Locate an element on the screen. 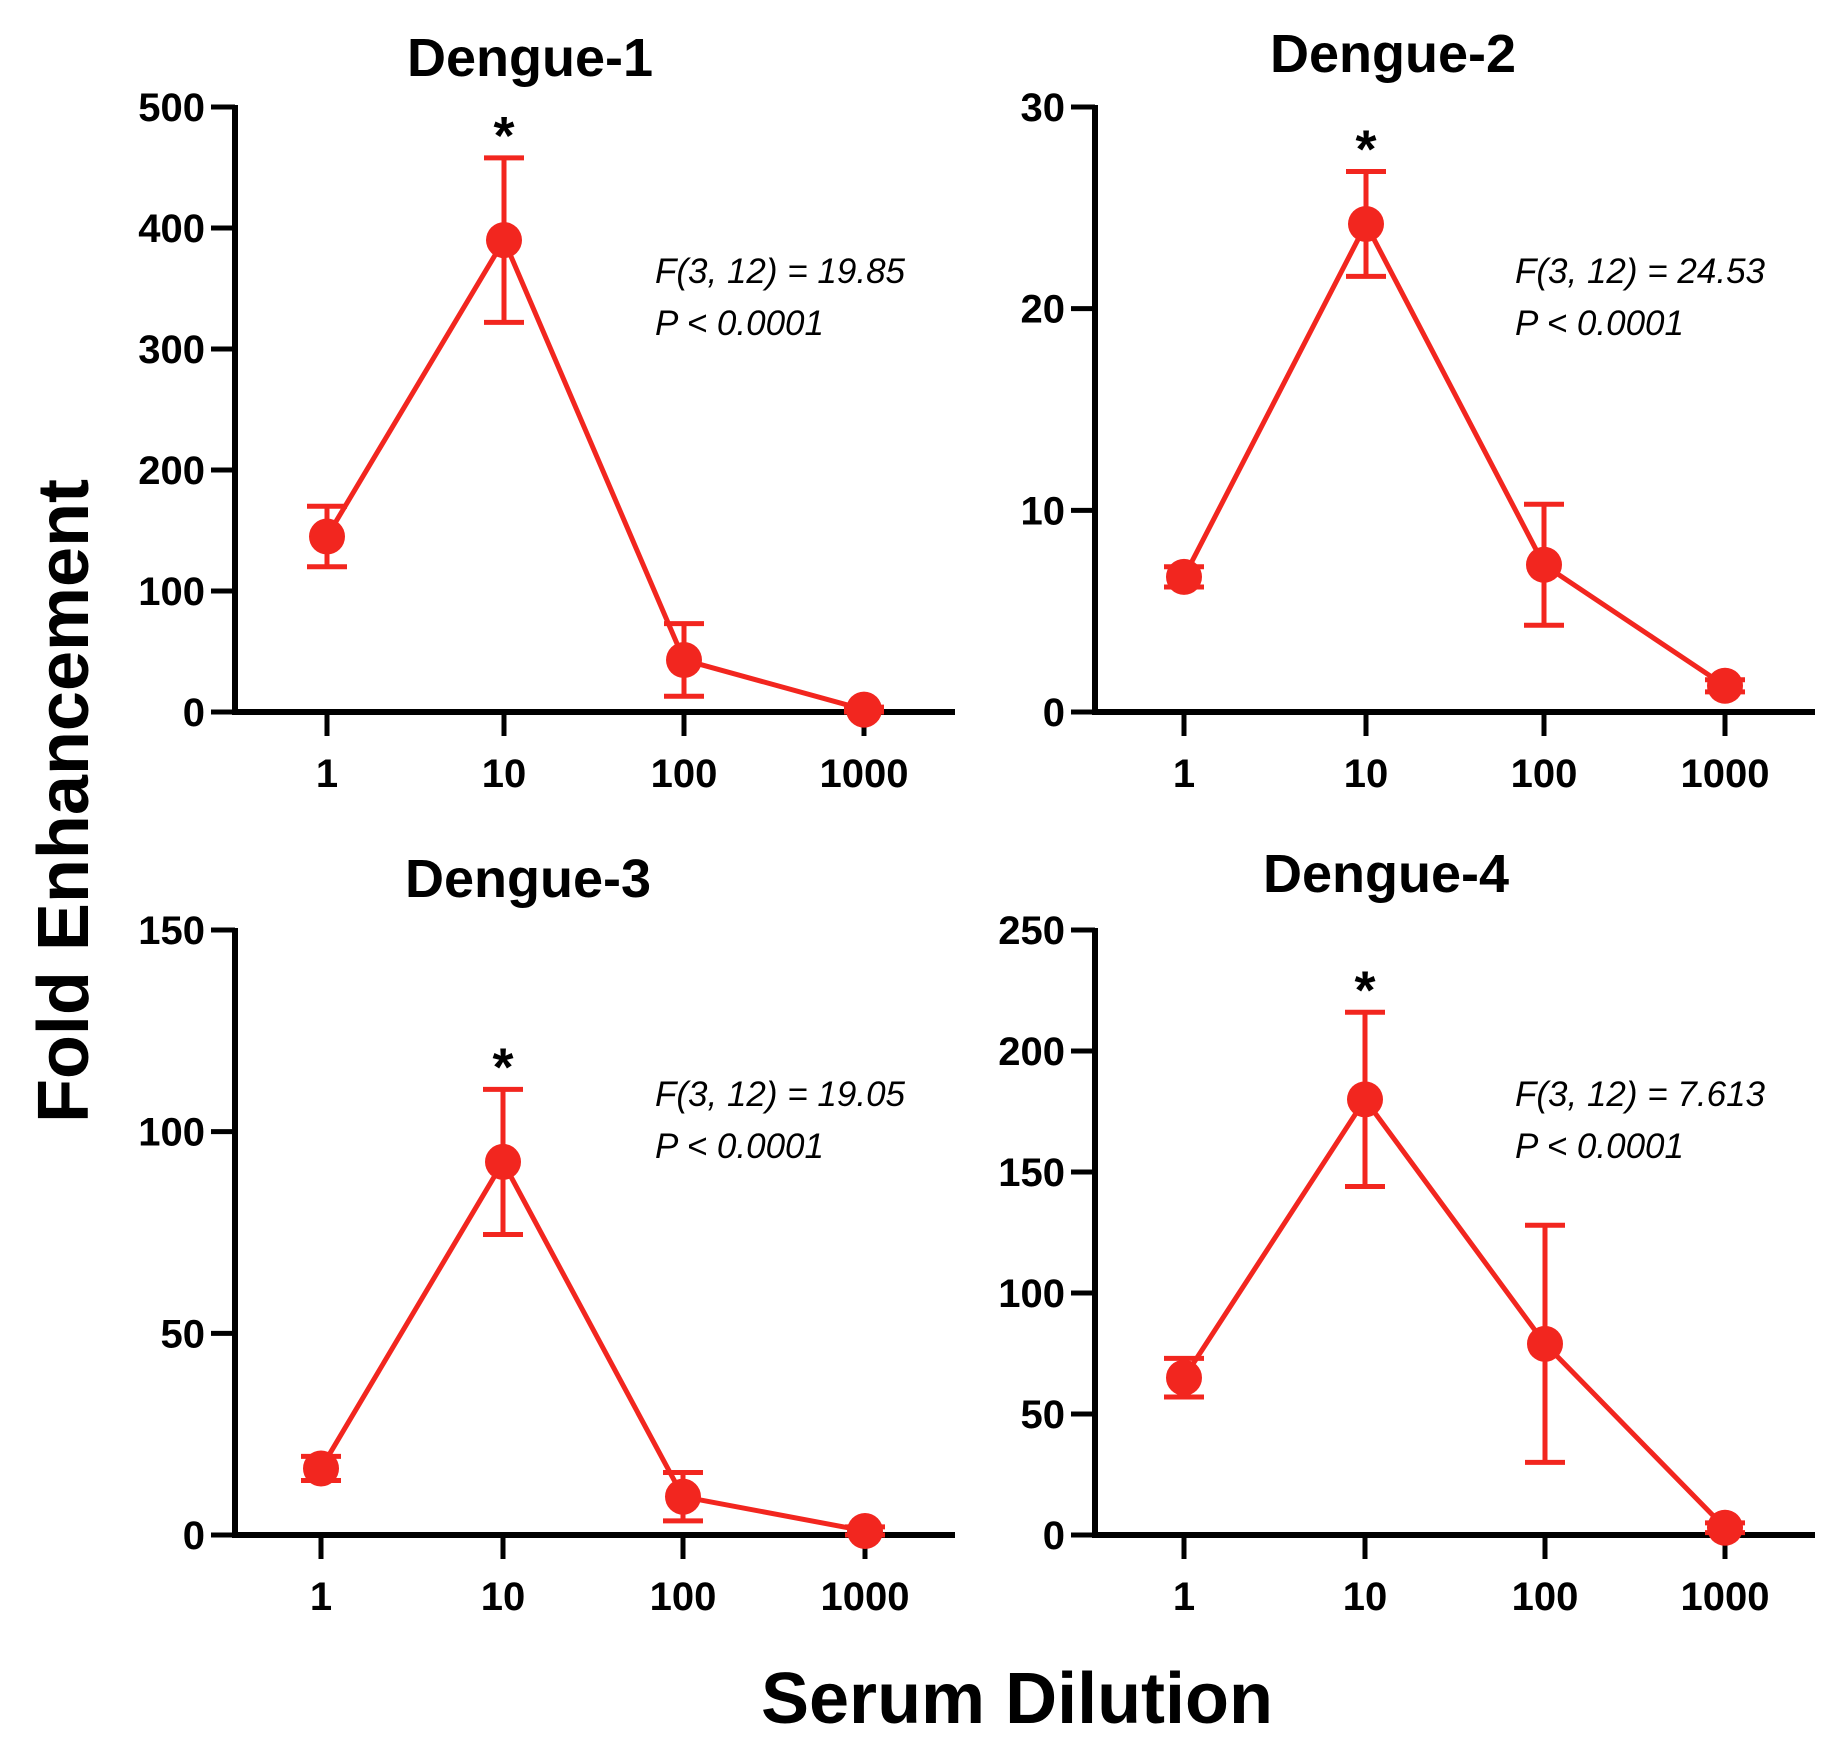 The width and height of the screenshot is (1840, 1744). y-tick-label: 250 is located at coordinates (1031, 931).